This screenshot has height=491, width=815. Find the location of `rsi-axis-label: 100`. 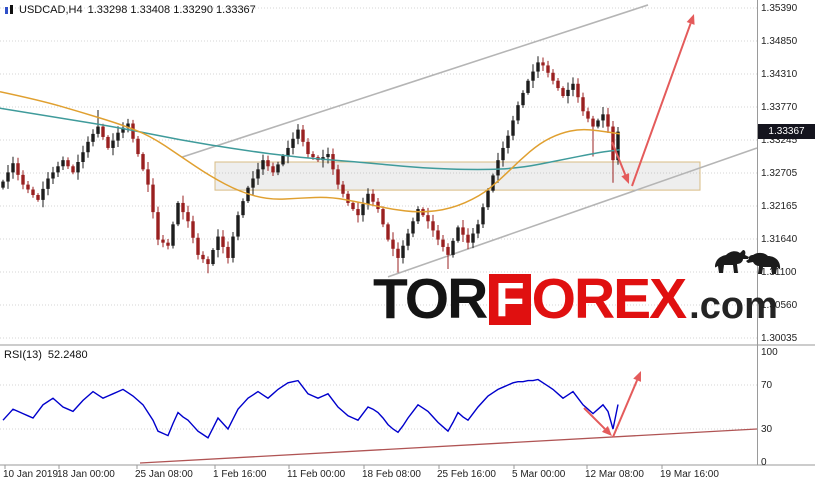

rsi-axis-label: 100 is located at coordinates (769, 352).